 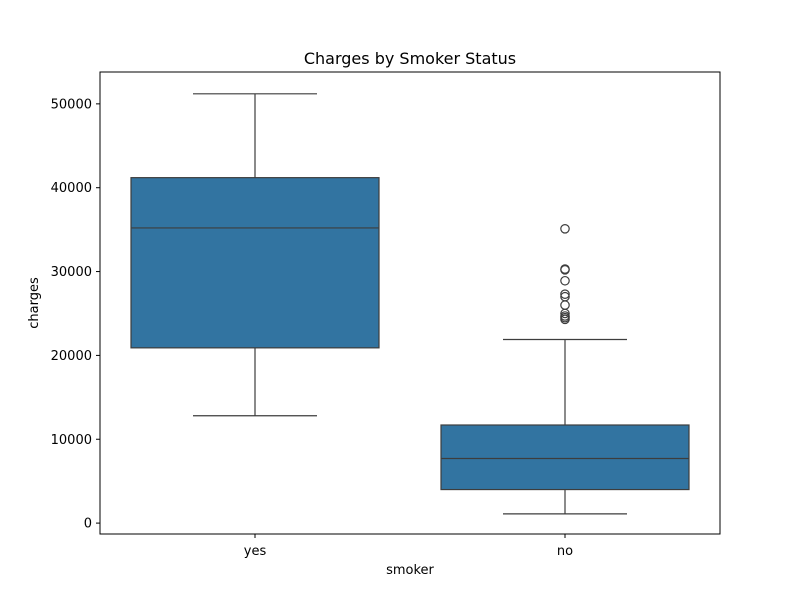 I want to click on x-tick-label-yes: yes, so click(x=255, y=551).